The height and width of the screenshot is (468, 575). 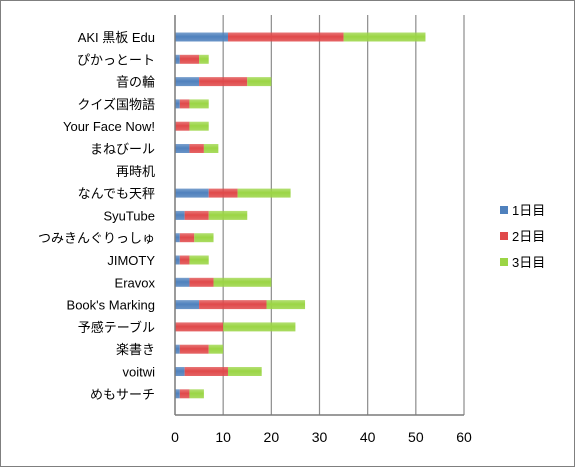 What do you see at coordinates (122, 149) in the screenshot?
I see `category-label: まねびール` at bounding box center [122, 149].